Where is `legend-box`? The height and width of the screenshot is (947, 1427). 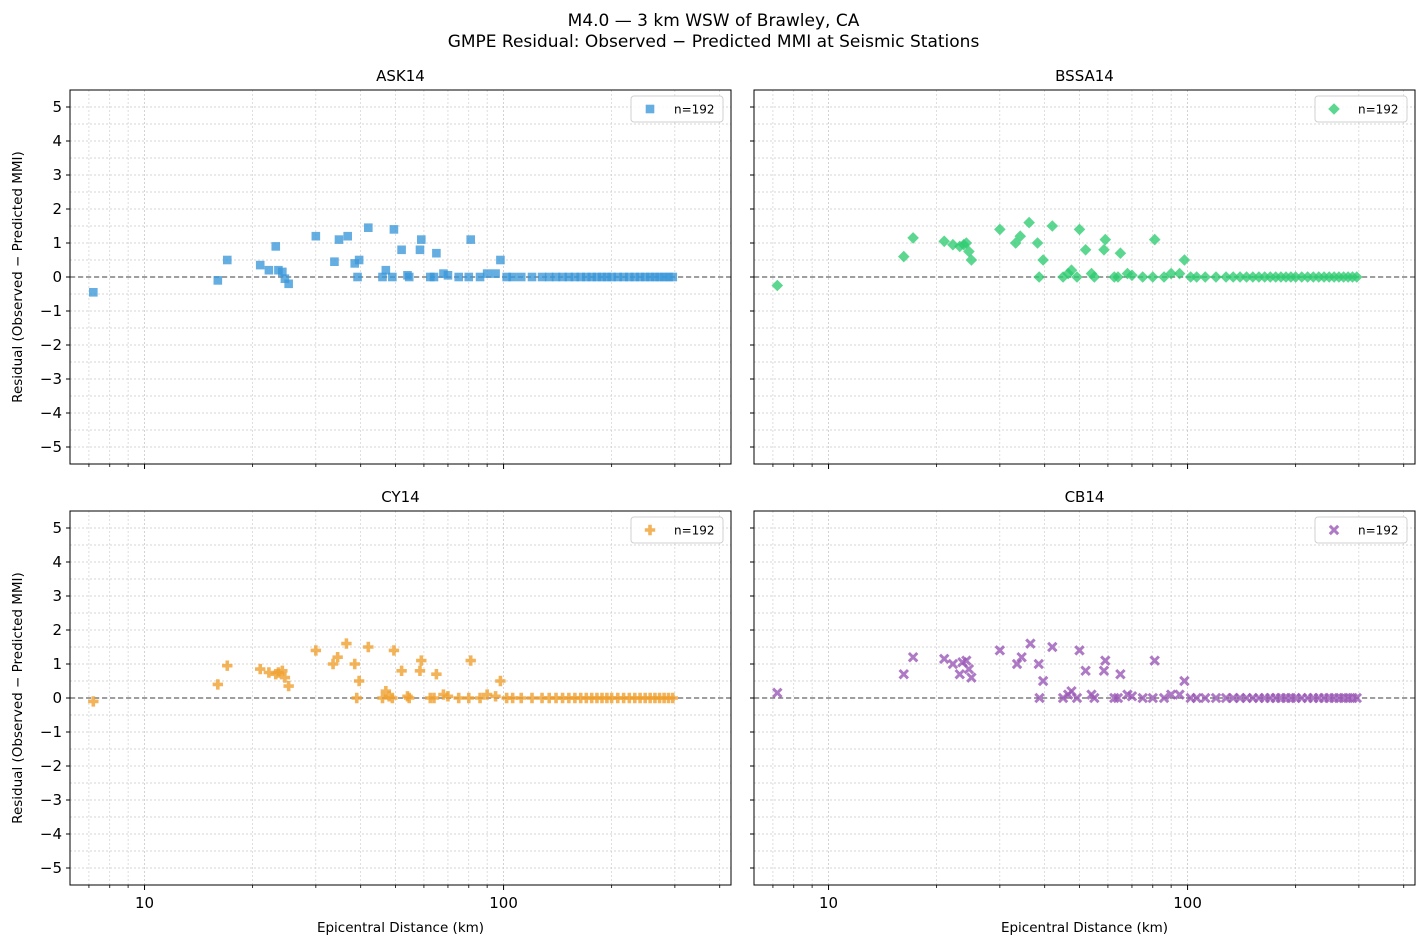 legend-box is located at coordinates (677, 109).